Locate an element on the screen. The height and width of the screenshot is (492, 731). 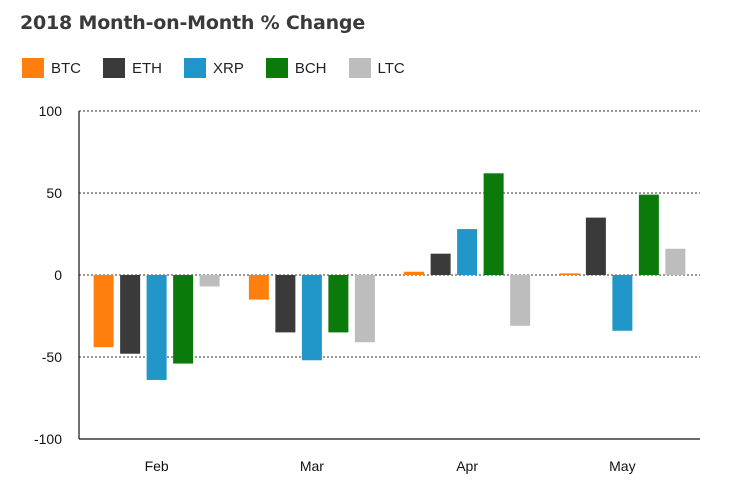
legend-item-bch: BCH is located at coordinates (296, 68).